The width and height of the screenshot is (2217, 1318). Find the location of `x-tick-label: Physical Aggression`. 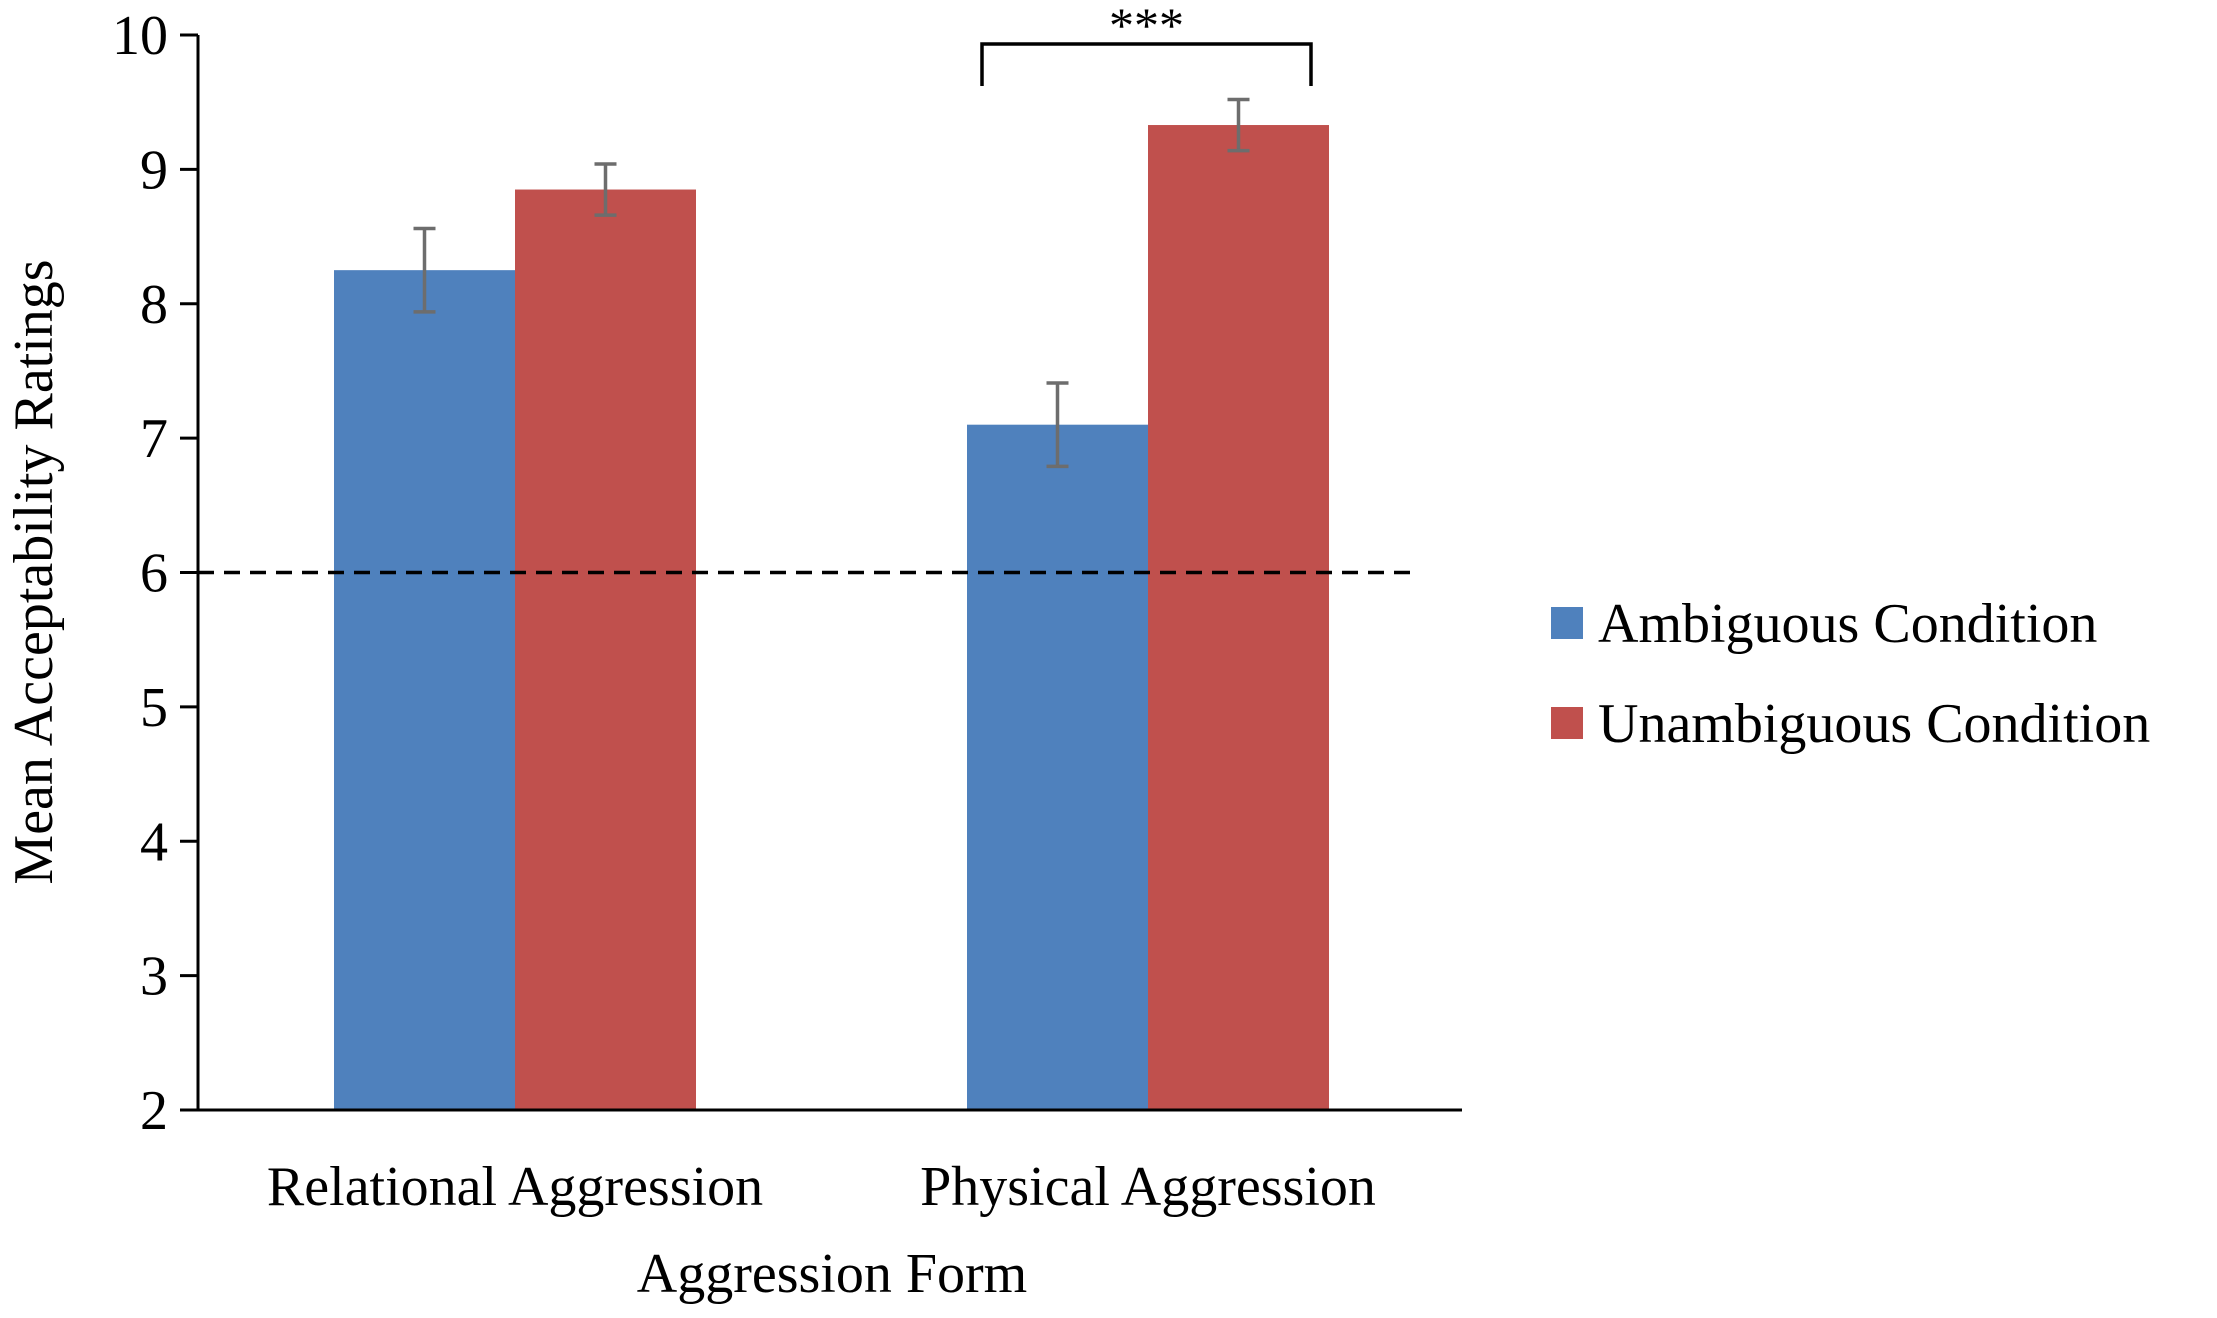

x-tick-label: Physical Aggression is located at coordinates (1148, 1187).